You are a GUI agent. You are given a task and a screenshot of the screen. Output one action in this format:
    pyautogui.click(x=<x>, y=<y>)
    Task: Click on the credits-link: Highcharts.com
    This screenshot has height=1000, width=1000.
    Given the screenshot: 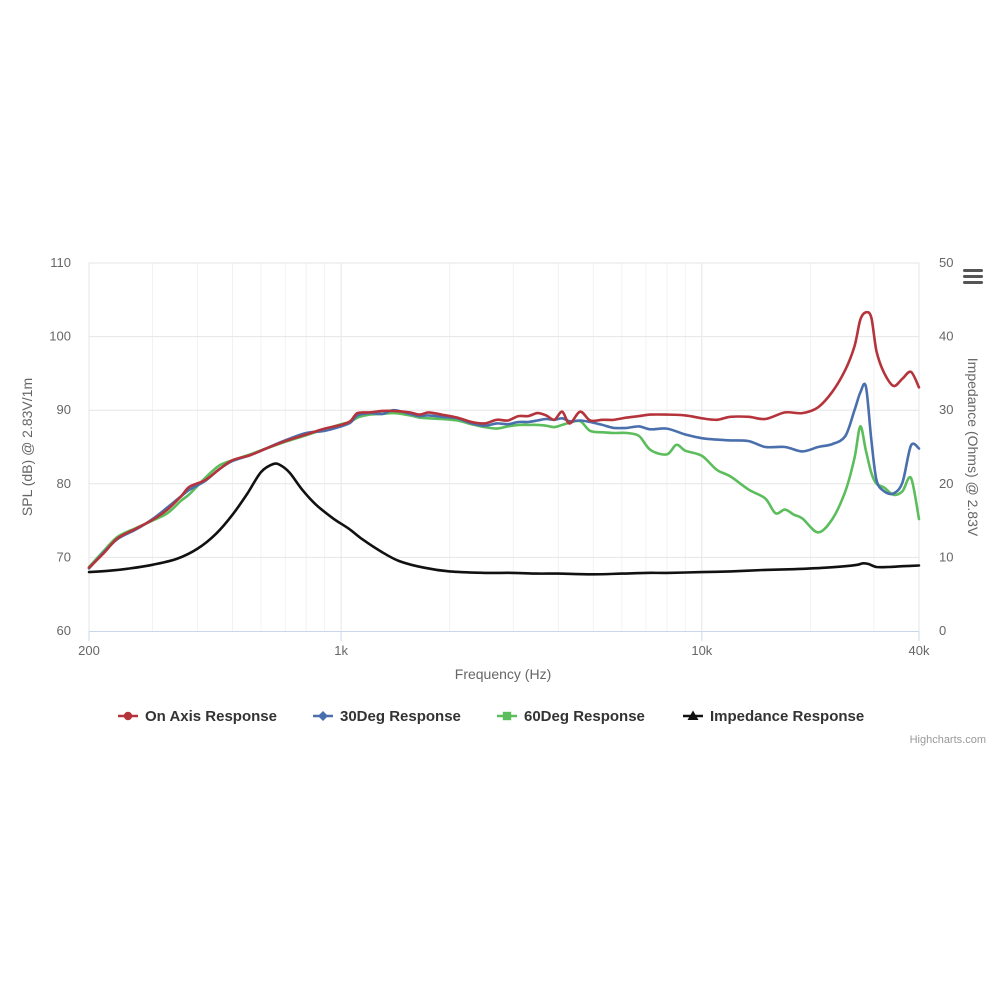 What is the action you would take?
    pyautogui.click(x=948, y=740)
    